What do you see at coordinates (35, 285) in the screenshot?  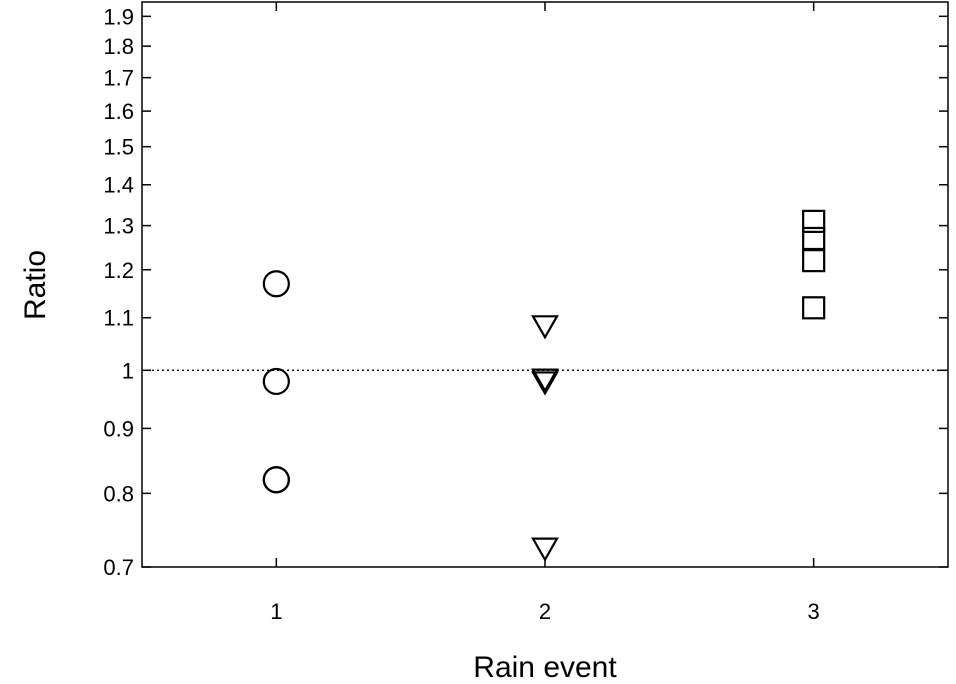 I see `y-axis-title: Ratio` at bounding box center [35, 285].